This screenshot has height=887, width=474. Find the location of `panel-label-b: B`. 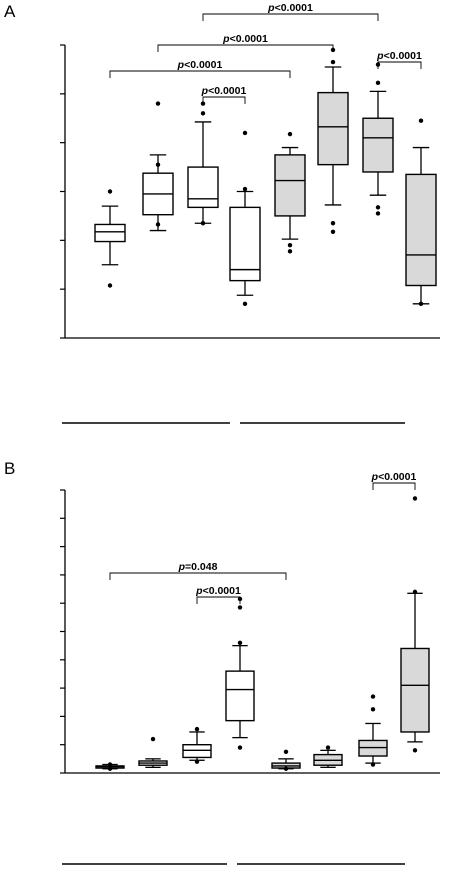

panel-label-b: B is located at coordinates (9, 468).